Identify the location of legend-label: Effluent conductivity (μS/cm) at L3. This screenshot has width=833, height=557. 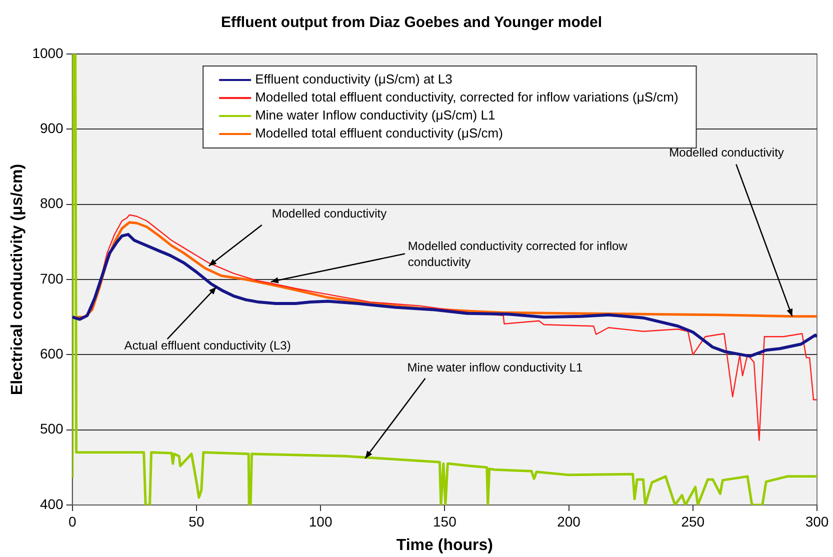
(353, 79).